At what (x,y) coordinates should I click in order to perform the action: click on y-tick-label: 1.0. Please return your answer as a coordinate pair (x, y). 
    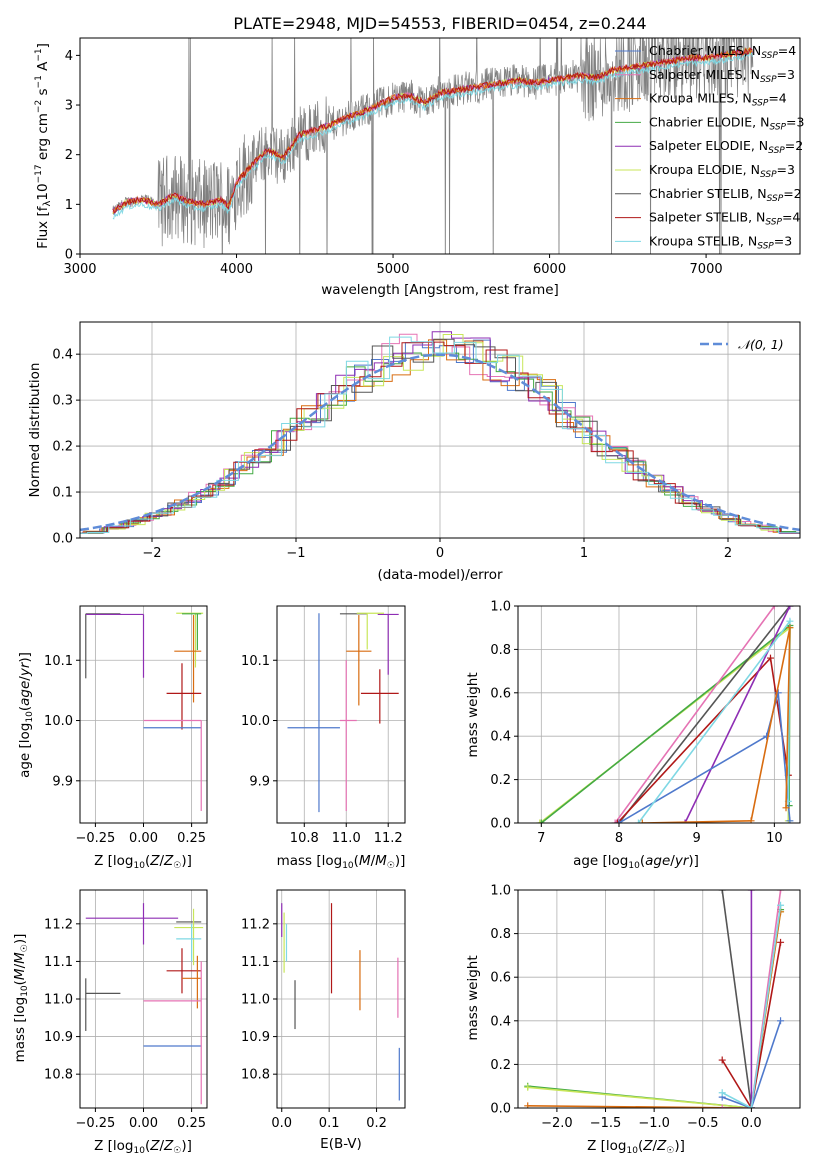
    Looking at the image, I should click on (500, 607).